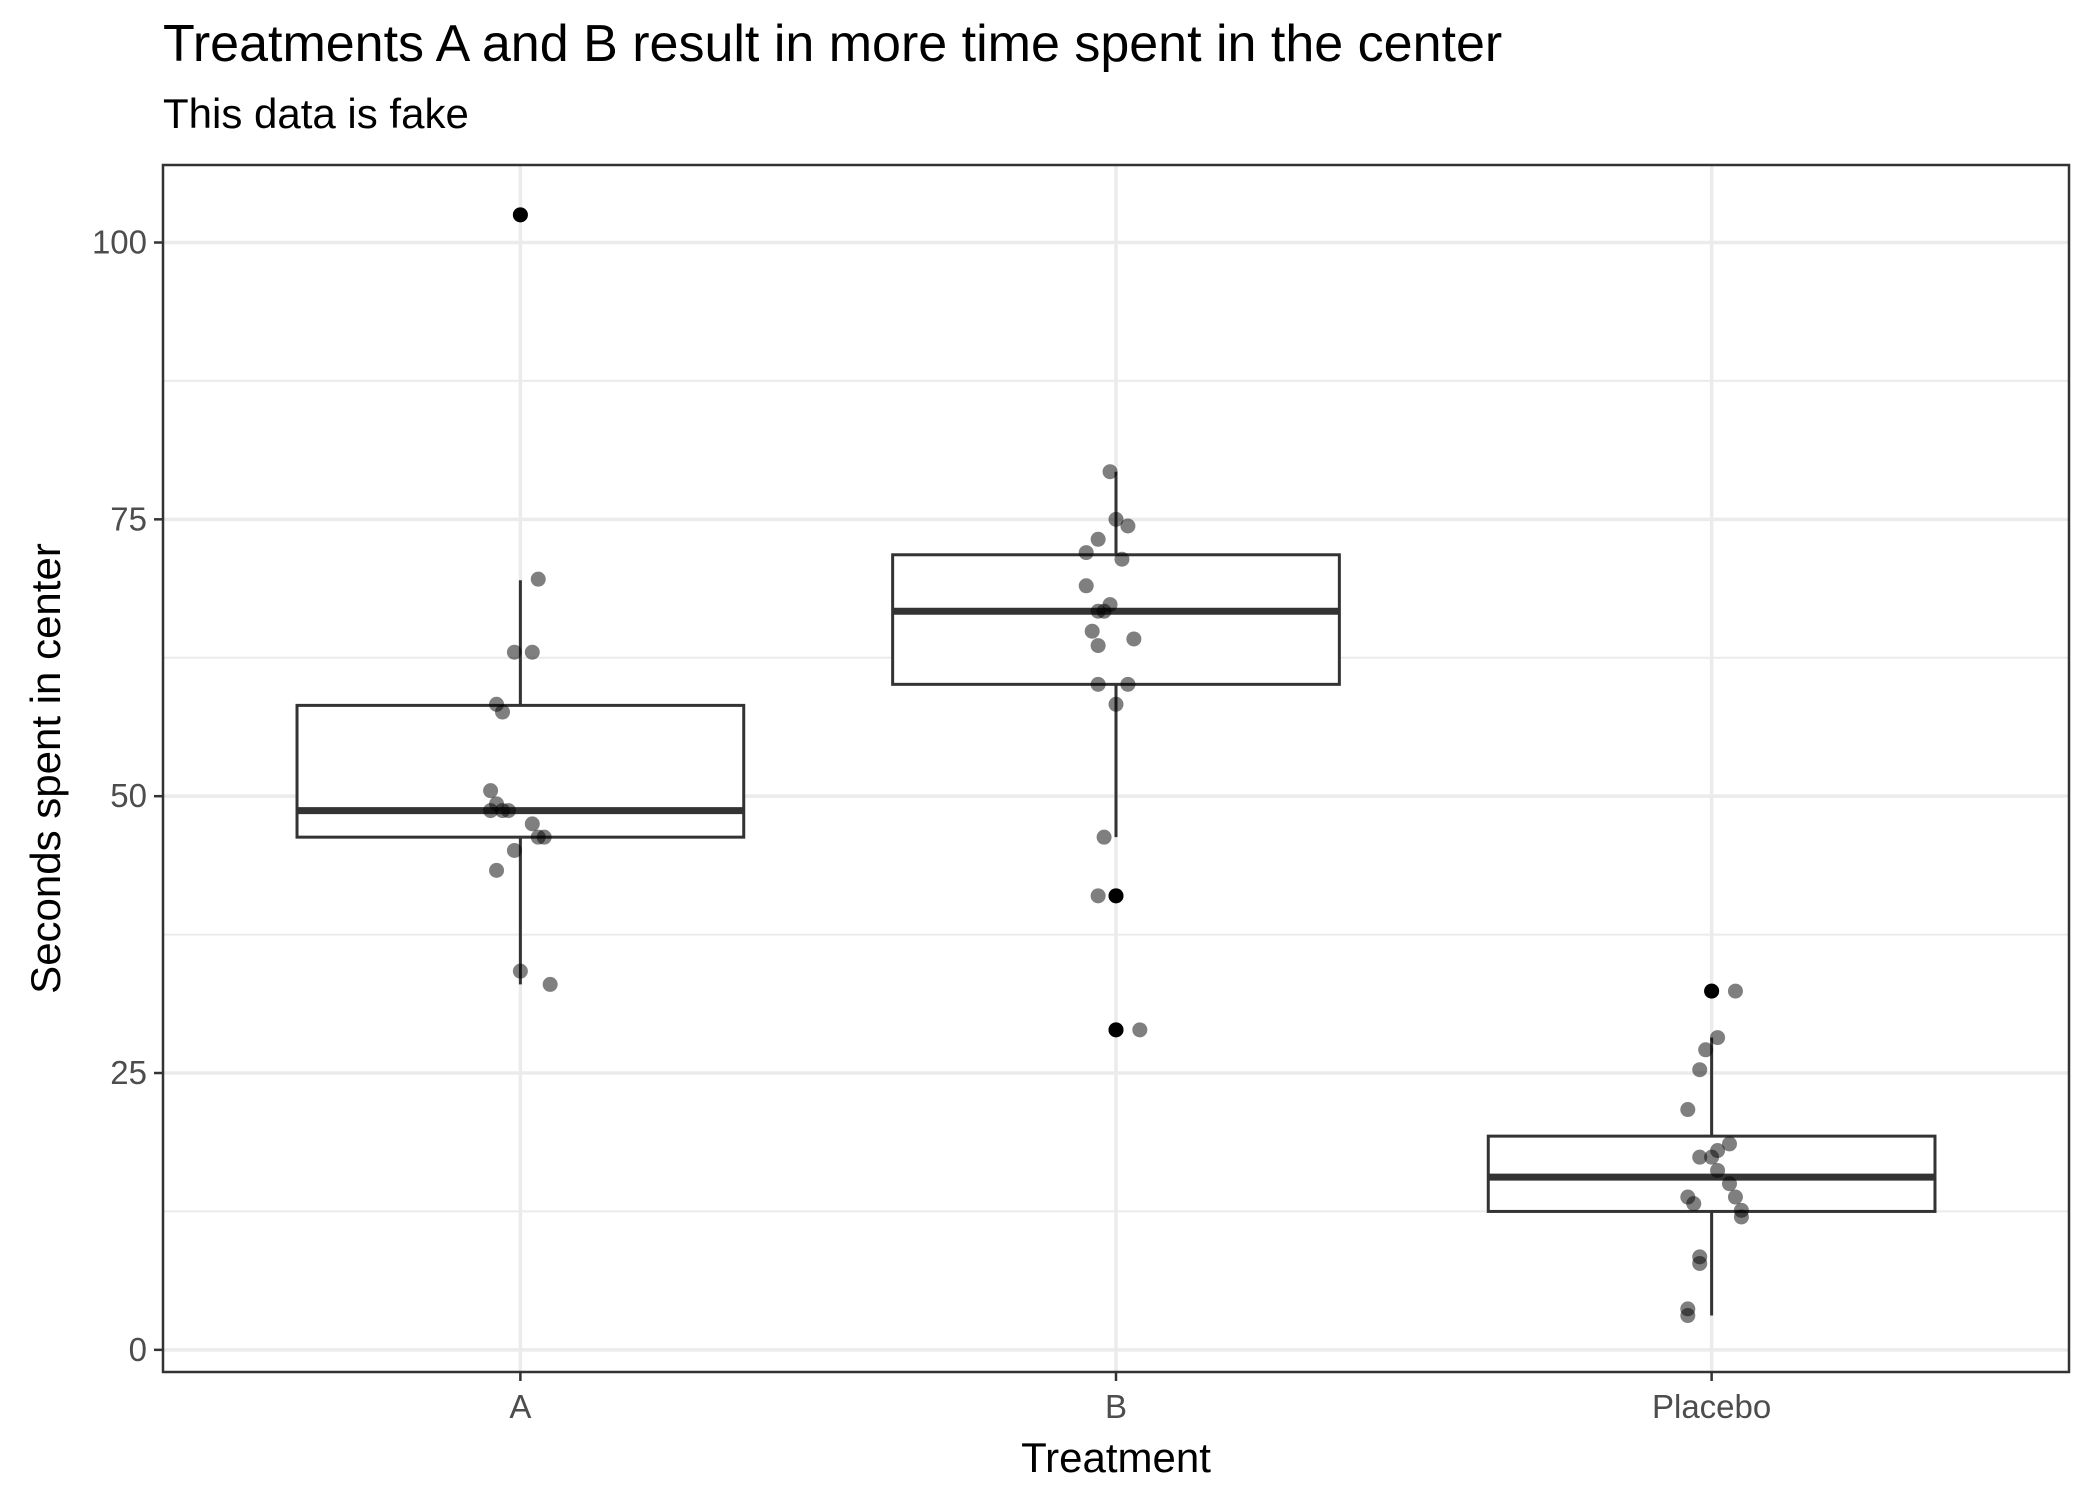  What do you see at coordinates (45, 768) in the screenshot?
I see `y-axis-title: Seconds spent in center` at bounding box center [45, 768].